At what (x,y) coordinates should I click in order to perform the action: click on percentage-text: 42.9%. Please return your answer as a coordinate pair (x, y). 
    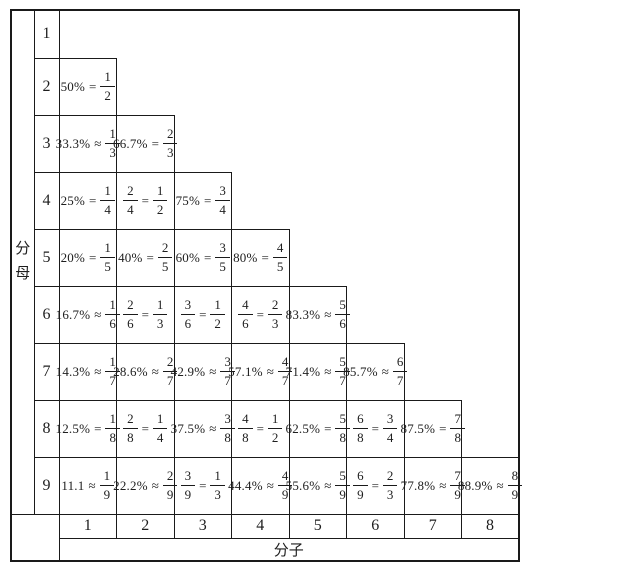
    Looking at the image, I should click on (188, 371).